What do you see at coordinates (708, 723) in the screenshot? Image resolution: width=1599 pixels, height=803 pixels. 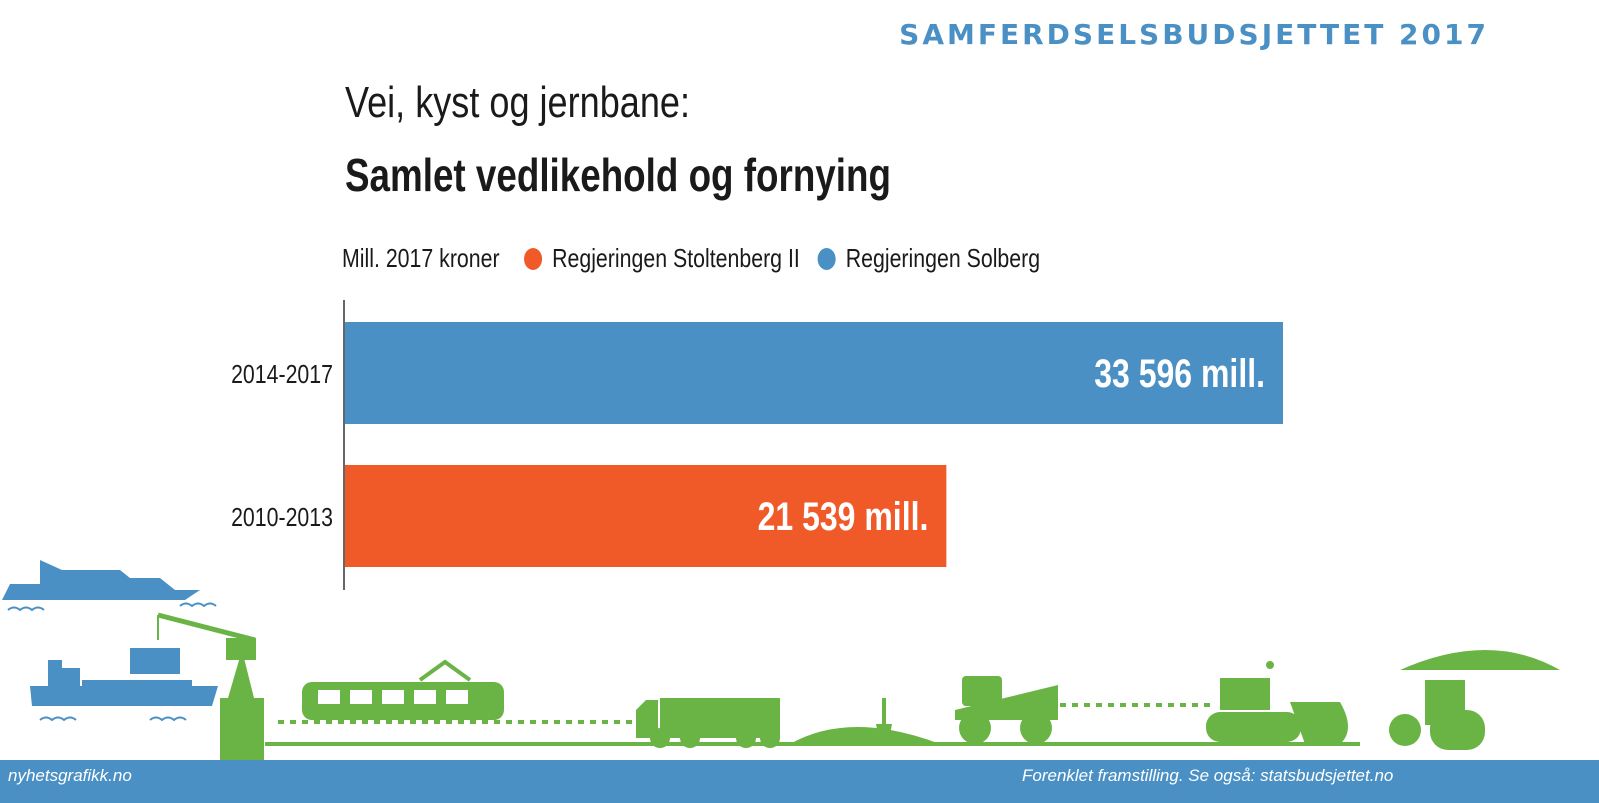 I see `truck-icon` at bounding box center [708, 723].